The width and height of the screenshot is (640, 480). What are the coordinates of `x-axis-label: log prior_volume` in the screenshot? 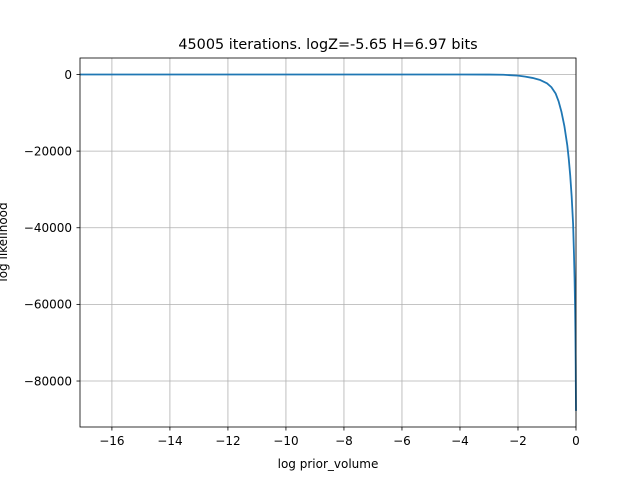 It's located at (328, 464).